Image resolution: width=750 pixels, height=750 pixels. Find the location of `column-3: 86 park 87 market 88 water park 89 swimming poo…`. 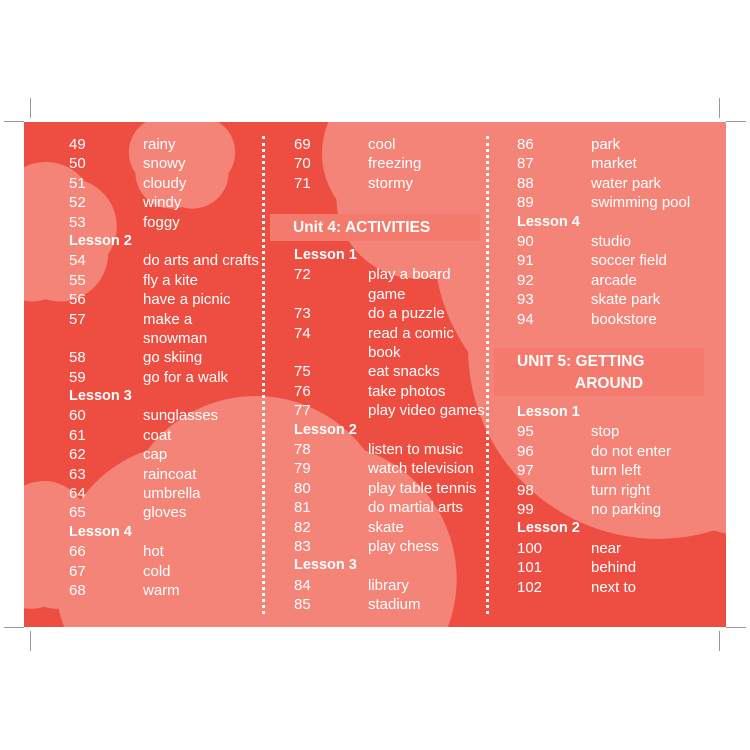

column-3: 86 park 87 market 88 water park 89 swimming poo… is located at coordinates (617, 232).